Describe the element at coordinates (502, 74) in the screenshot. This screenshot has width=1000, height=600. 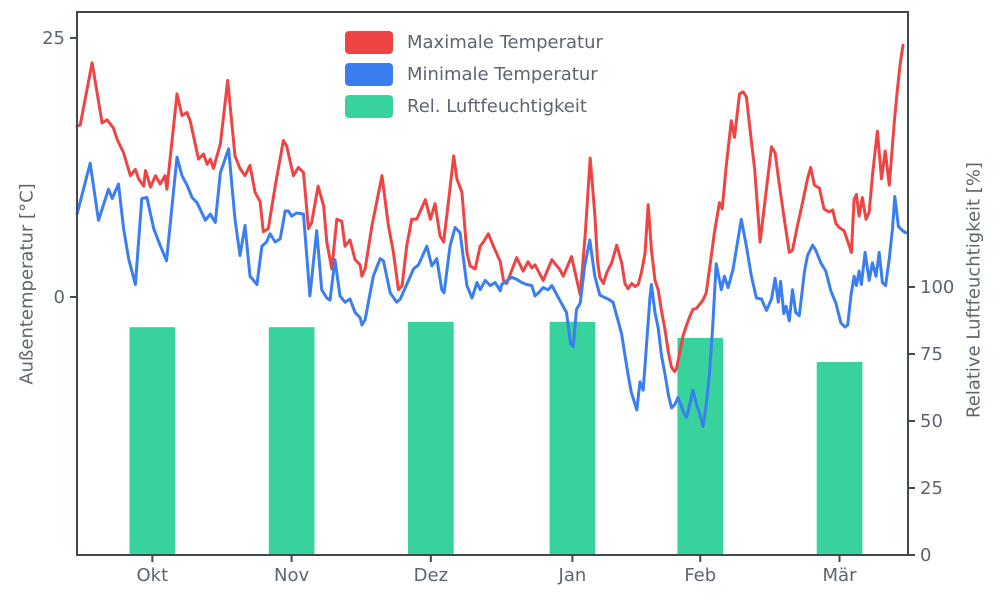
I see `legend-label-min-temp: Minimale Temperatur` at that location.